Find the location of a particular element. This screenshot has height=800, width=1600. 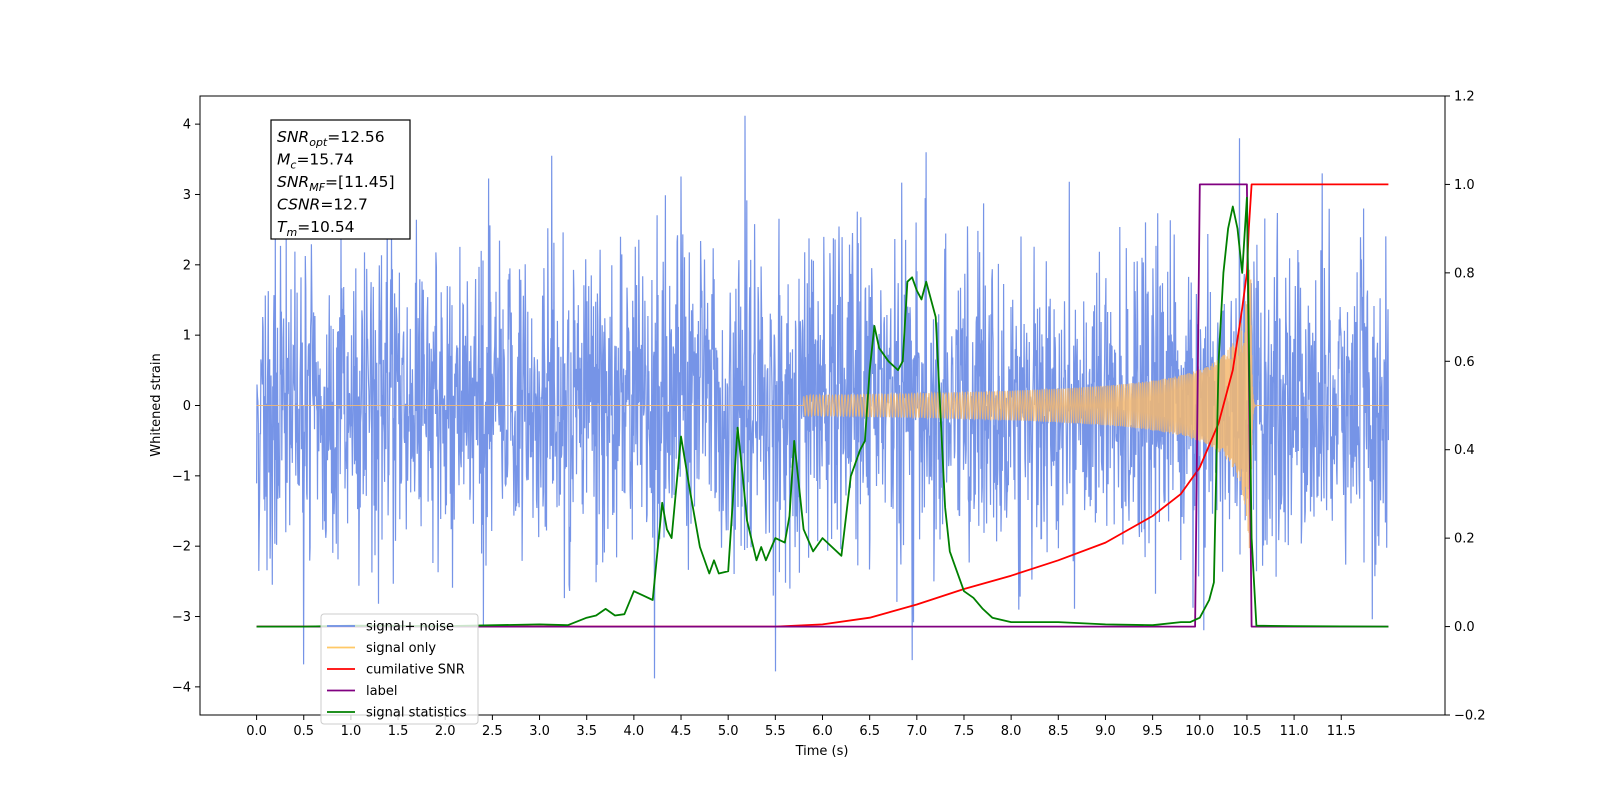

info-box-frame is located at coordinates (340, 179).